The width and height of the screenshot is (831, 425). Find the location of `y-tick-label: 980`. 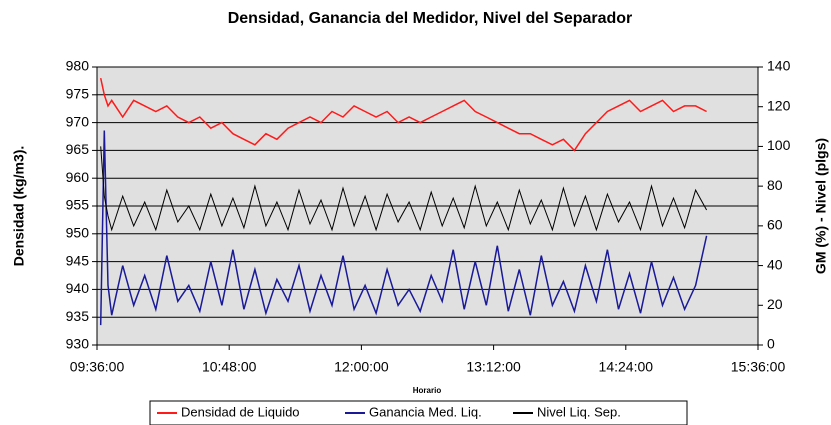

y-tick-label: 980 is located at coordinates (78, 66).